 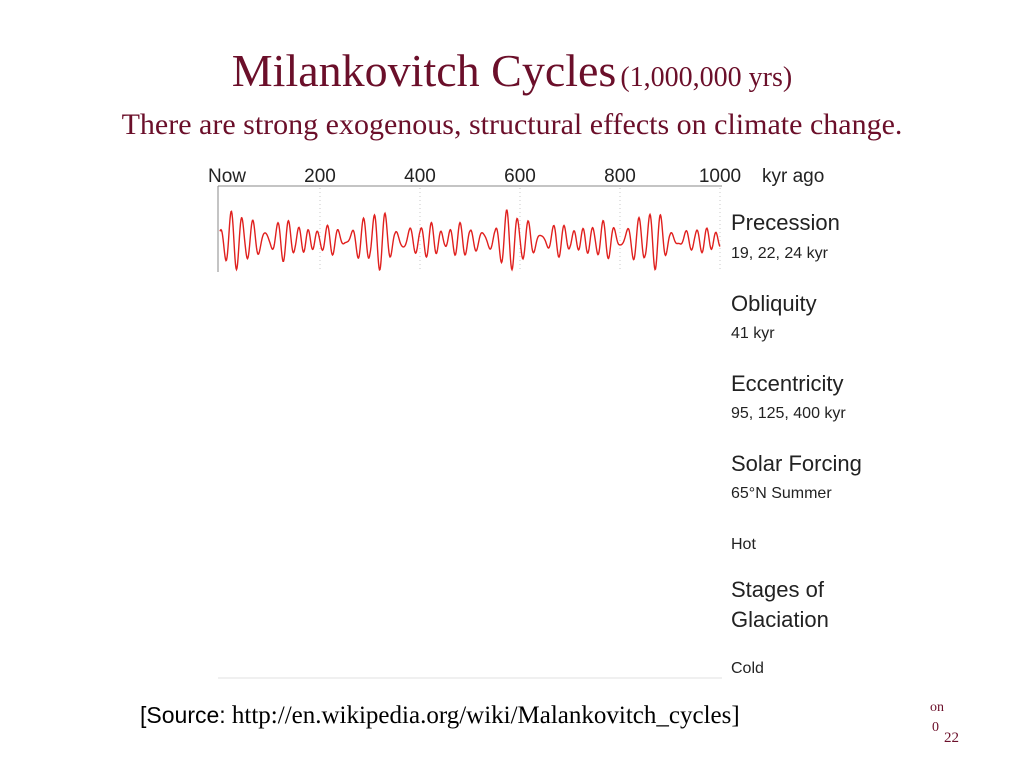 I want to click on x-tick-label: 1000, so click(x=720, y=176).